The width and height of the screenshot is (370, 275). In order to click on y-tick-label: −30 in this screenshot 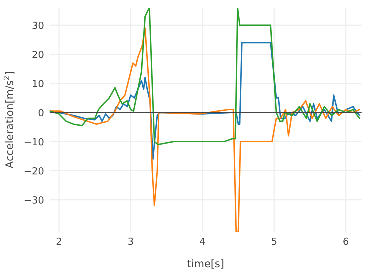, I will do `click(34, 200)`.